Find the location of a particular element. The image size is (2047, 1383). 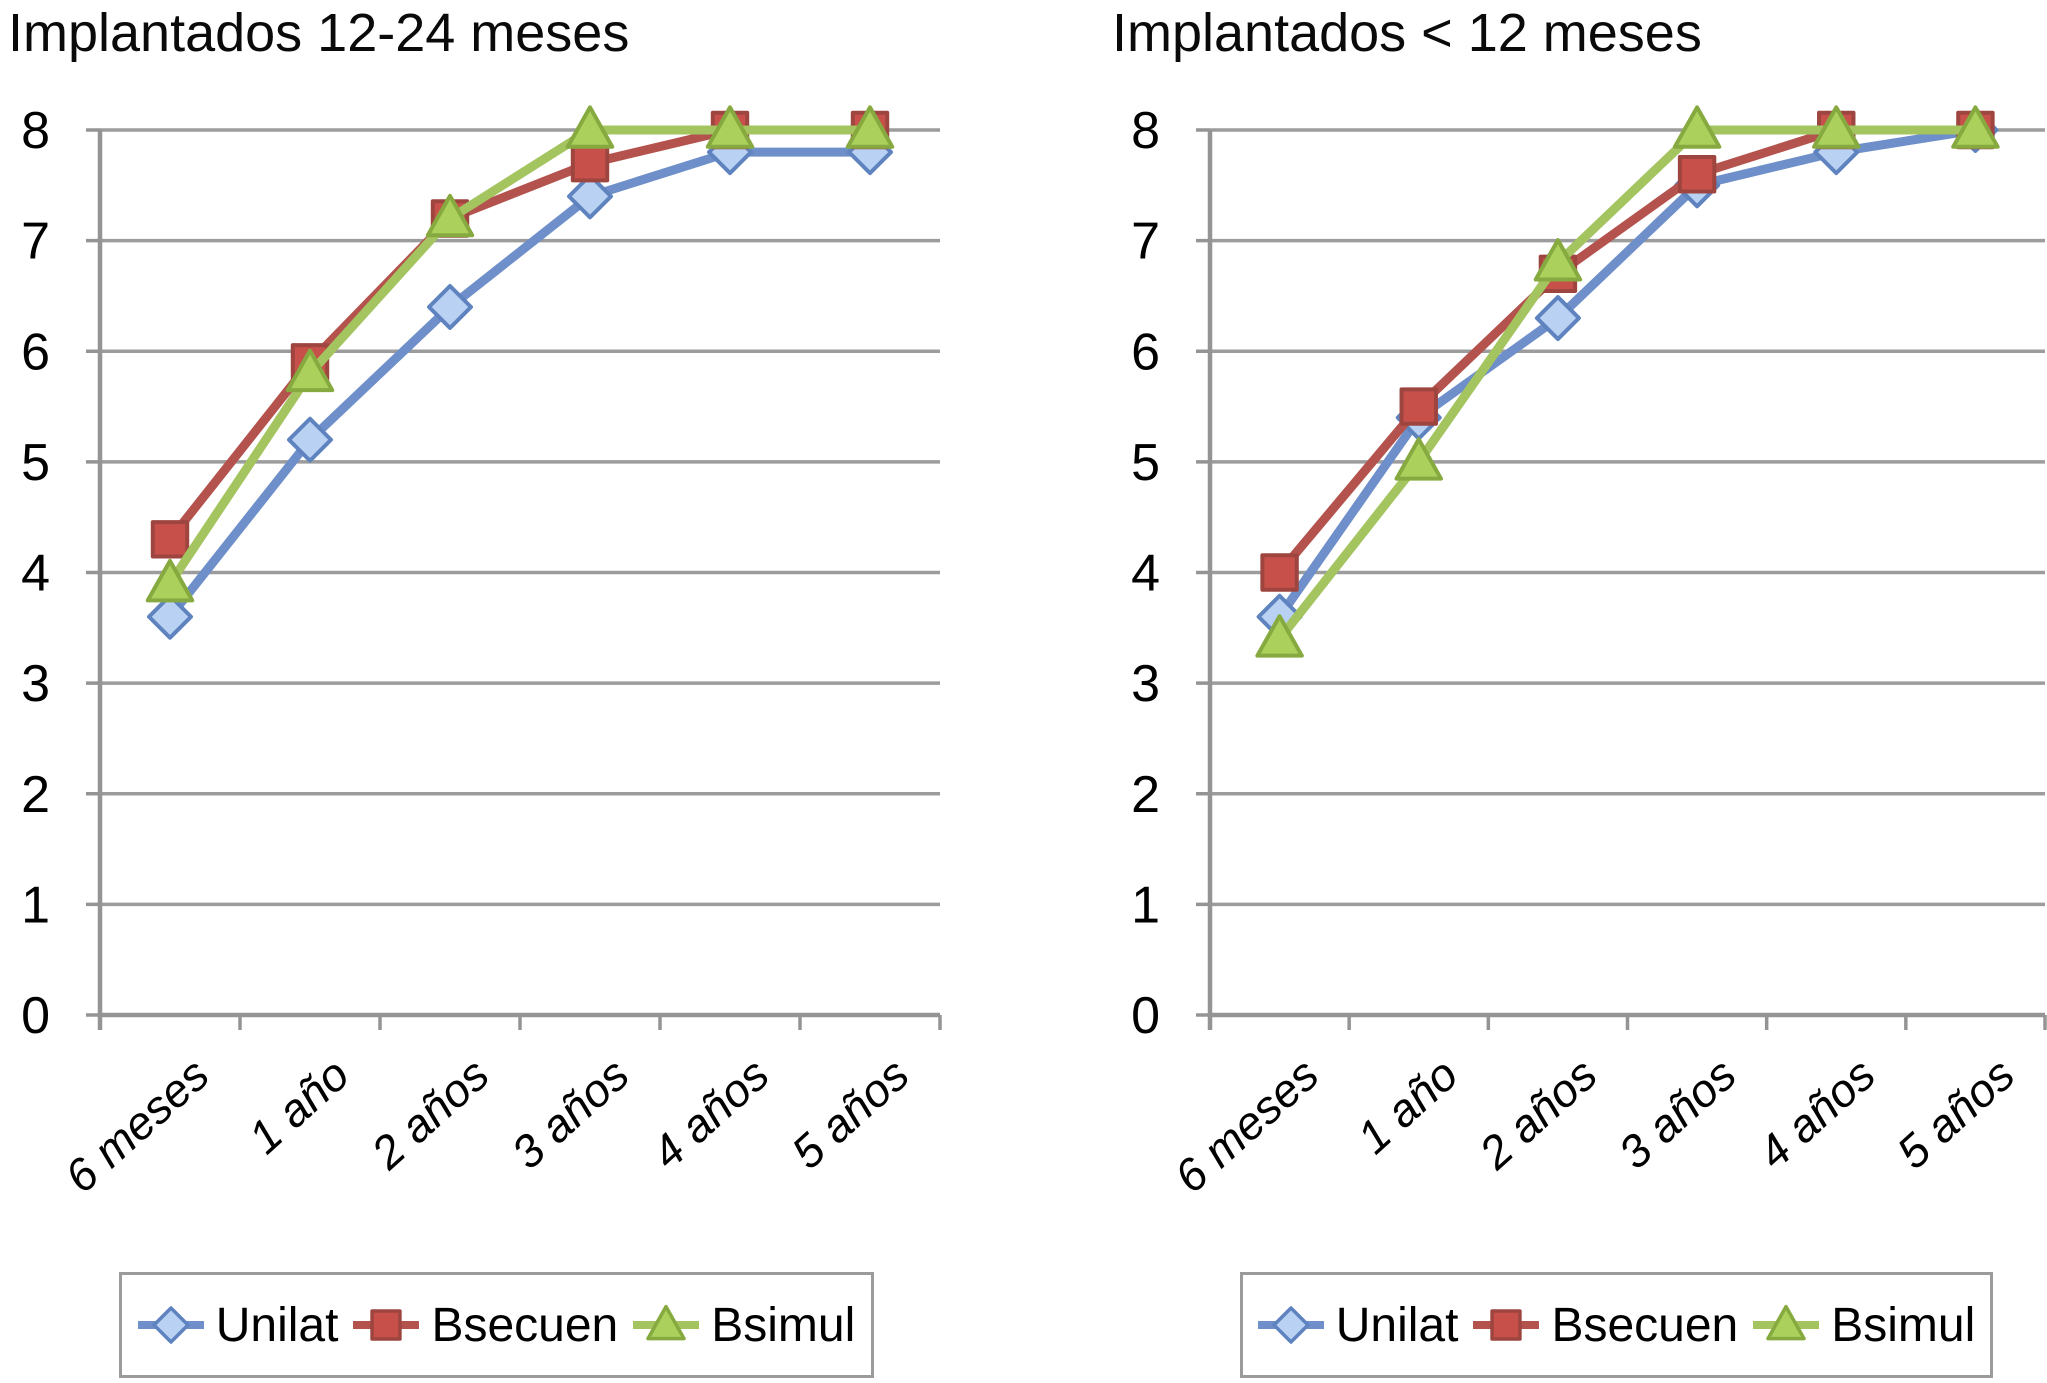

chart-title-right: Implantados < 12 meses is located at coordinates (1407, 33).